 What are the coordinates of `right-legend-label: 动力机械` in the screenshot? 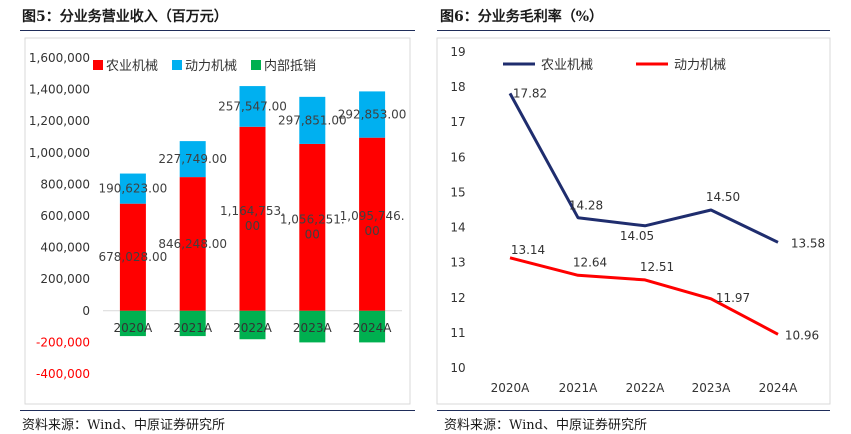 It's located at (700, 65).